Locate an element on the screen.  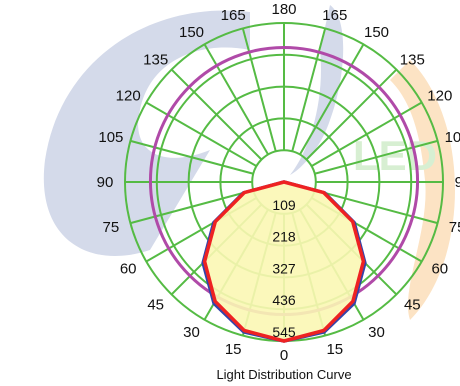
angle-label-2: 165 is located at coordinates (334, 15).